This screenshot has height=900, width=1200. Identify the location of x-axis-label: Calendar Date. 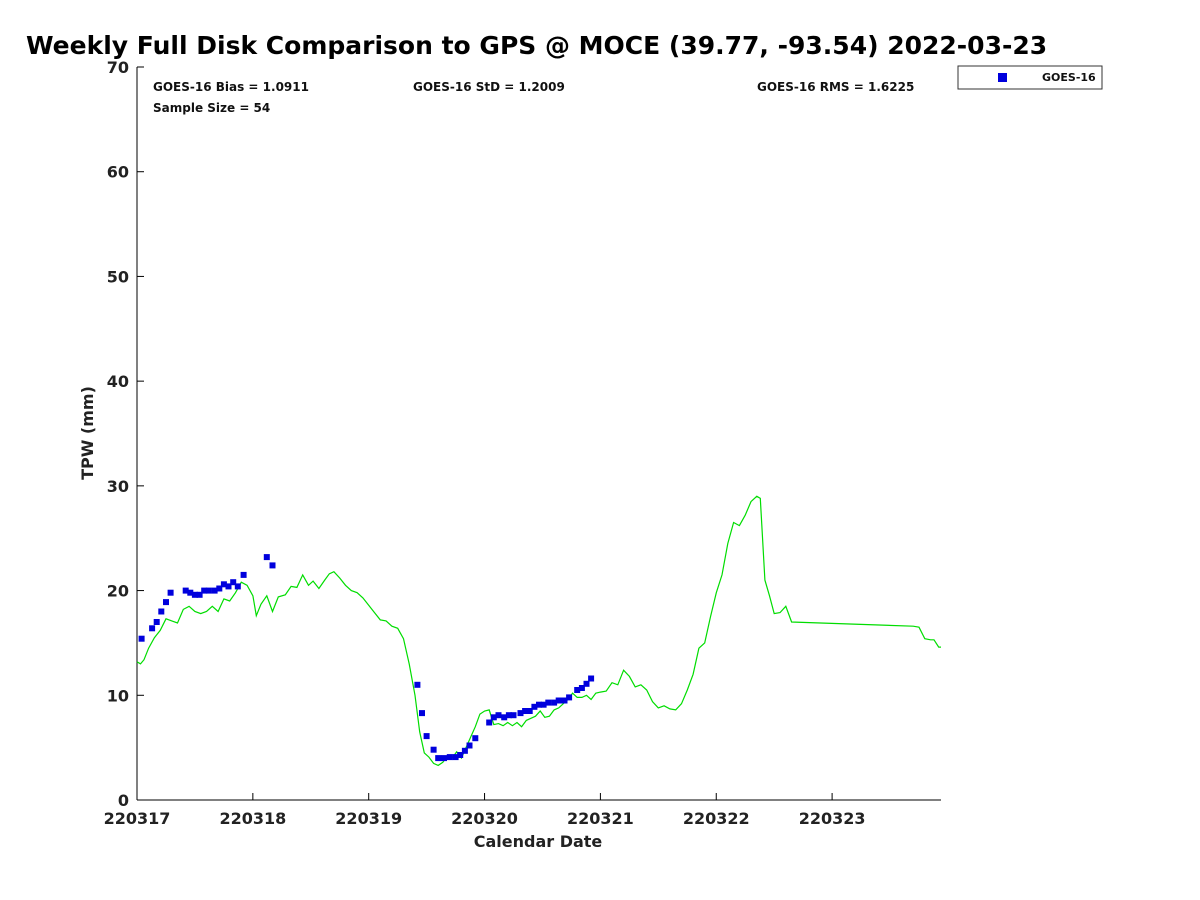
(538, 841).